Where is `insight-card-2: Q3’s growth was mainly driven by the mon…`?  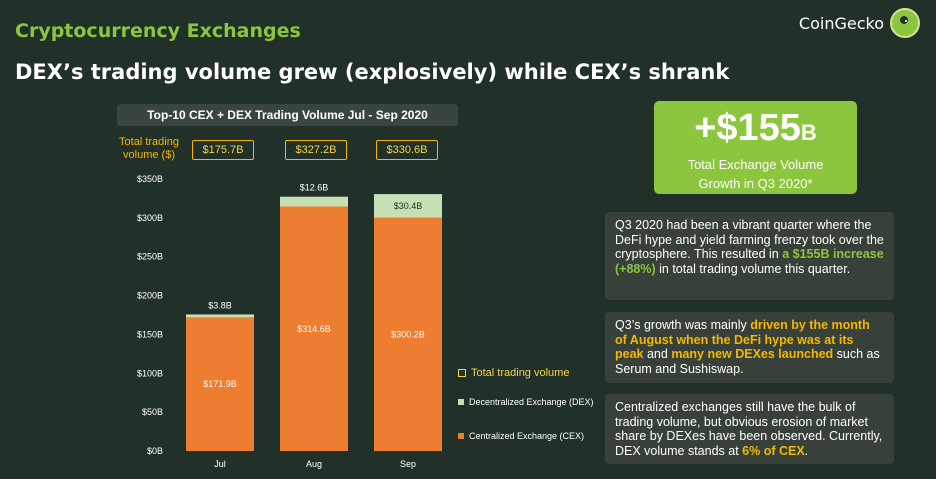 insight-card-2: Q3’s growth was mainly driven by the mon… is located at coordinates (749, 347).